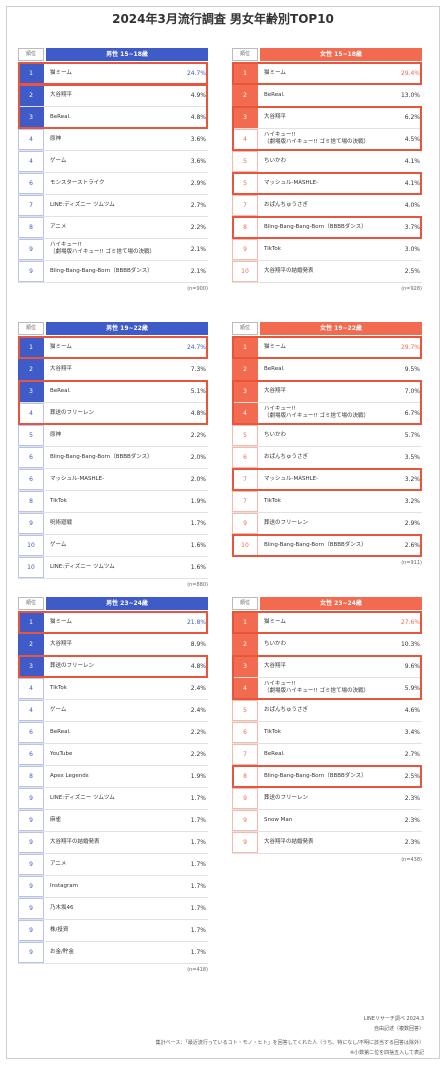 This screenshot has height=1065, width=446. What do you see at coordinates (113, 140) in the screenshot?
I see `table-row: 4 原神 3.6%` at bounding box center [113, 140].